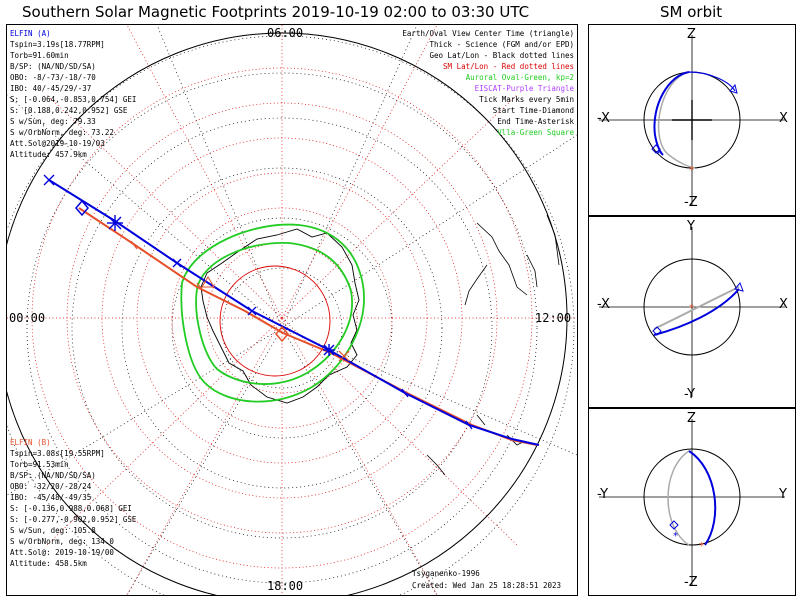 The width and height of the screenshot is (800, 600). What do you see at coordinates (535, 132) in the screenshot?
I see `legend-item: Vlla-Green Square` at bounding box center [535, 132].